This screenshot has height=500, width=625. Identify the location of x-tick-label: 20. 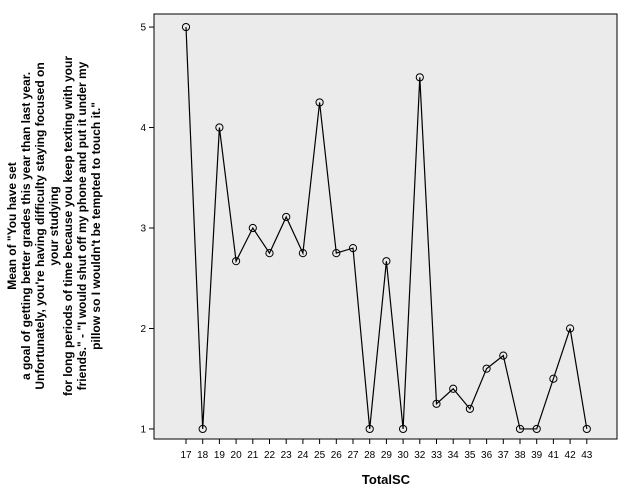
(237, 455).